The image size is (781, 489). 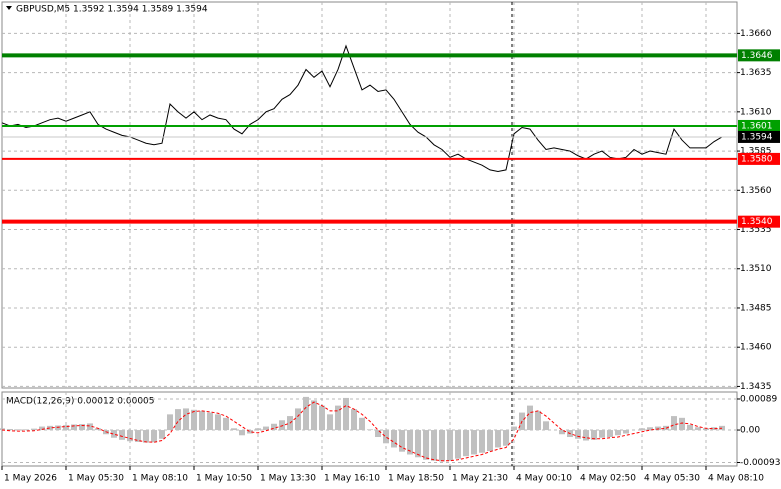 I want to click on x-tick-label: 1 May 10:50, so click(x=224, y=479).